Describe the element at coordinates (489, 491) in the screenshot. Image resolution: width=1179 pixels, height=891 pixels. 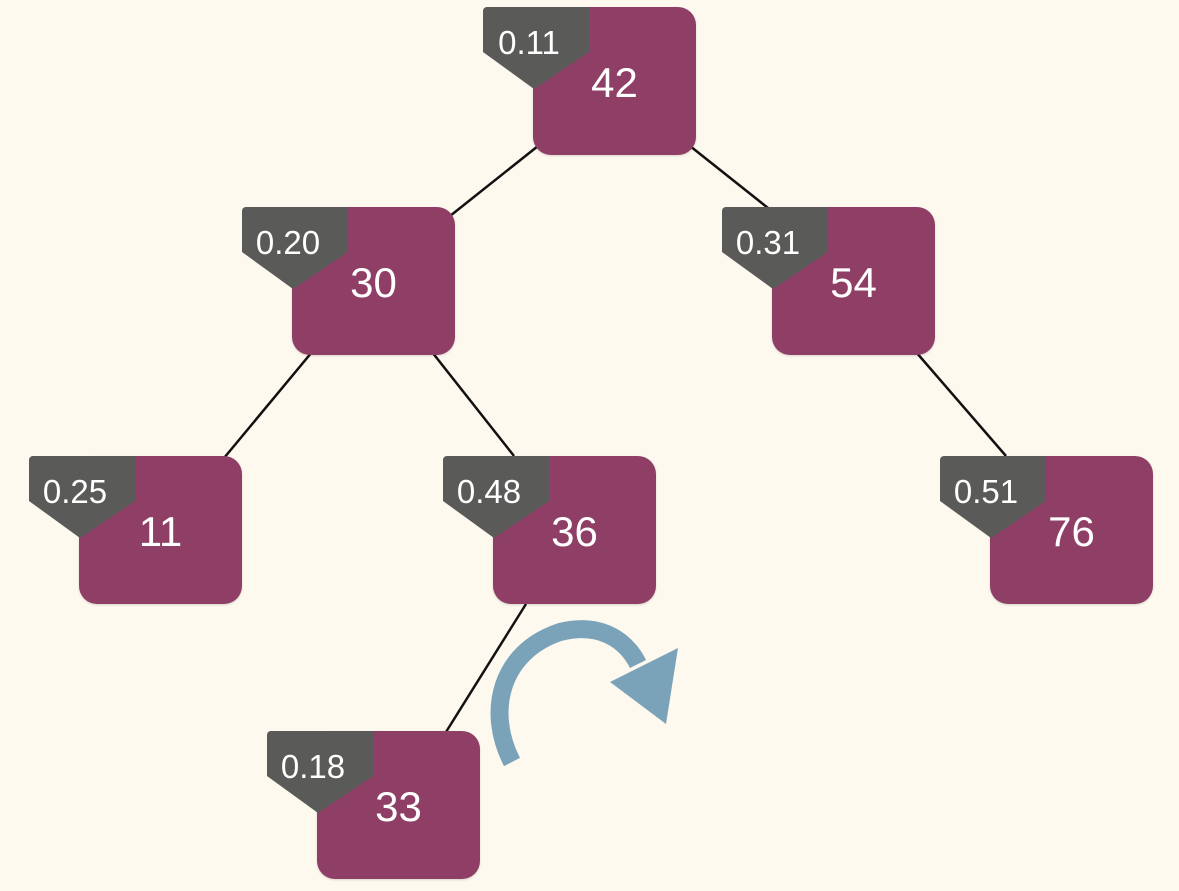
I see `node-priority: 0.48` at that location.